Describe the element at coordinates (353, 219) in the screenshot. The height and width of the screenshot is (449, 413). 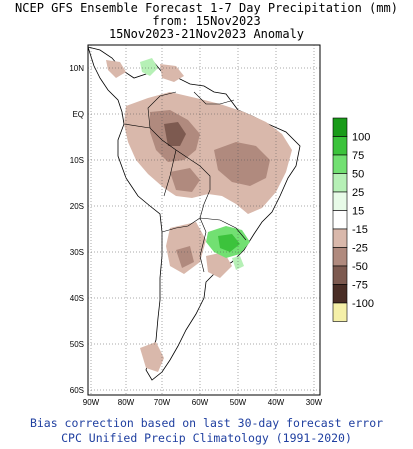
I see `color-legend: 100 75 50 25 15 -15 -25 -50 -75 -100` at that location.